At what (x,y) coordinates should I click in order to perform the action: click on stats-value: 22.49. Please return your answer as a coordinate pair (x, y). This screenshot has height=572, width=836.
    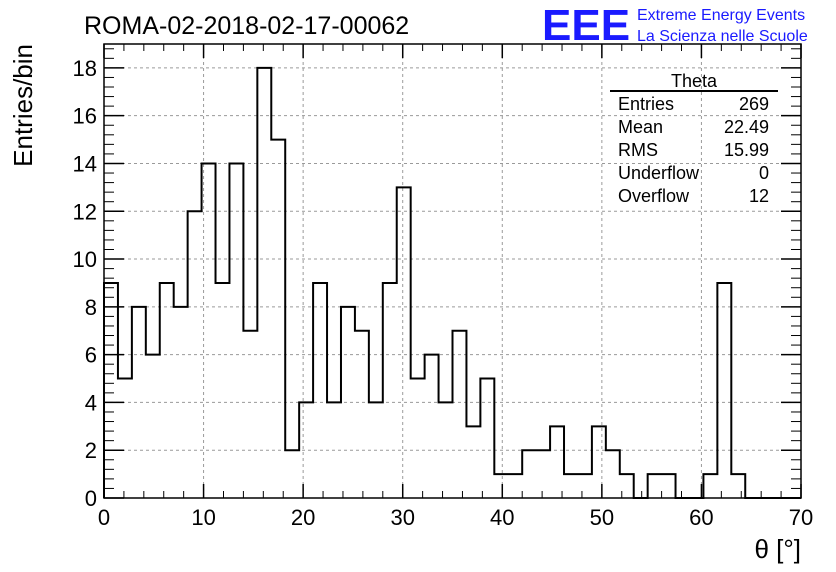
    Looking at the image, I should click on (746, 127).